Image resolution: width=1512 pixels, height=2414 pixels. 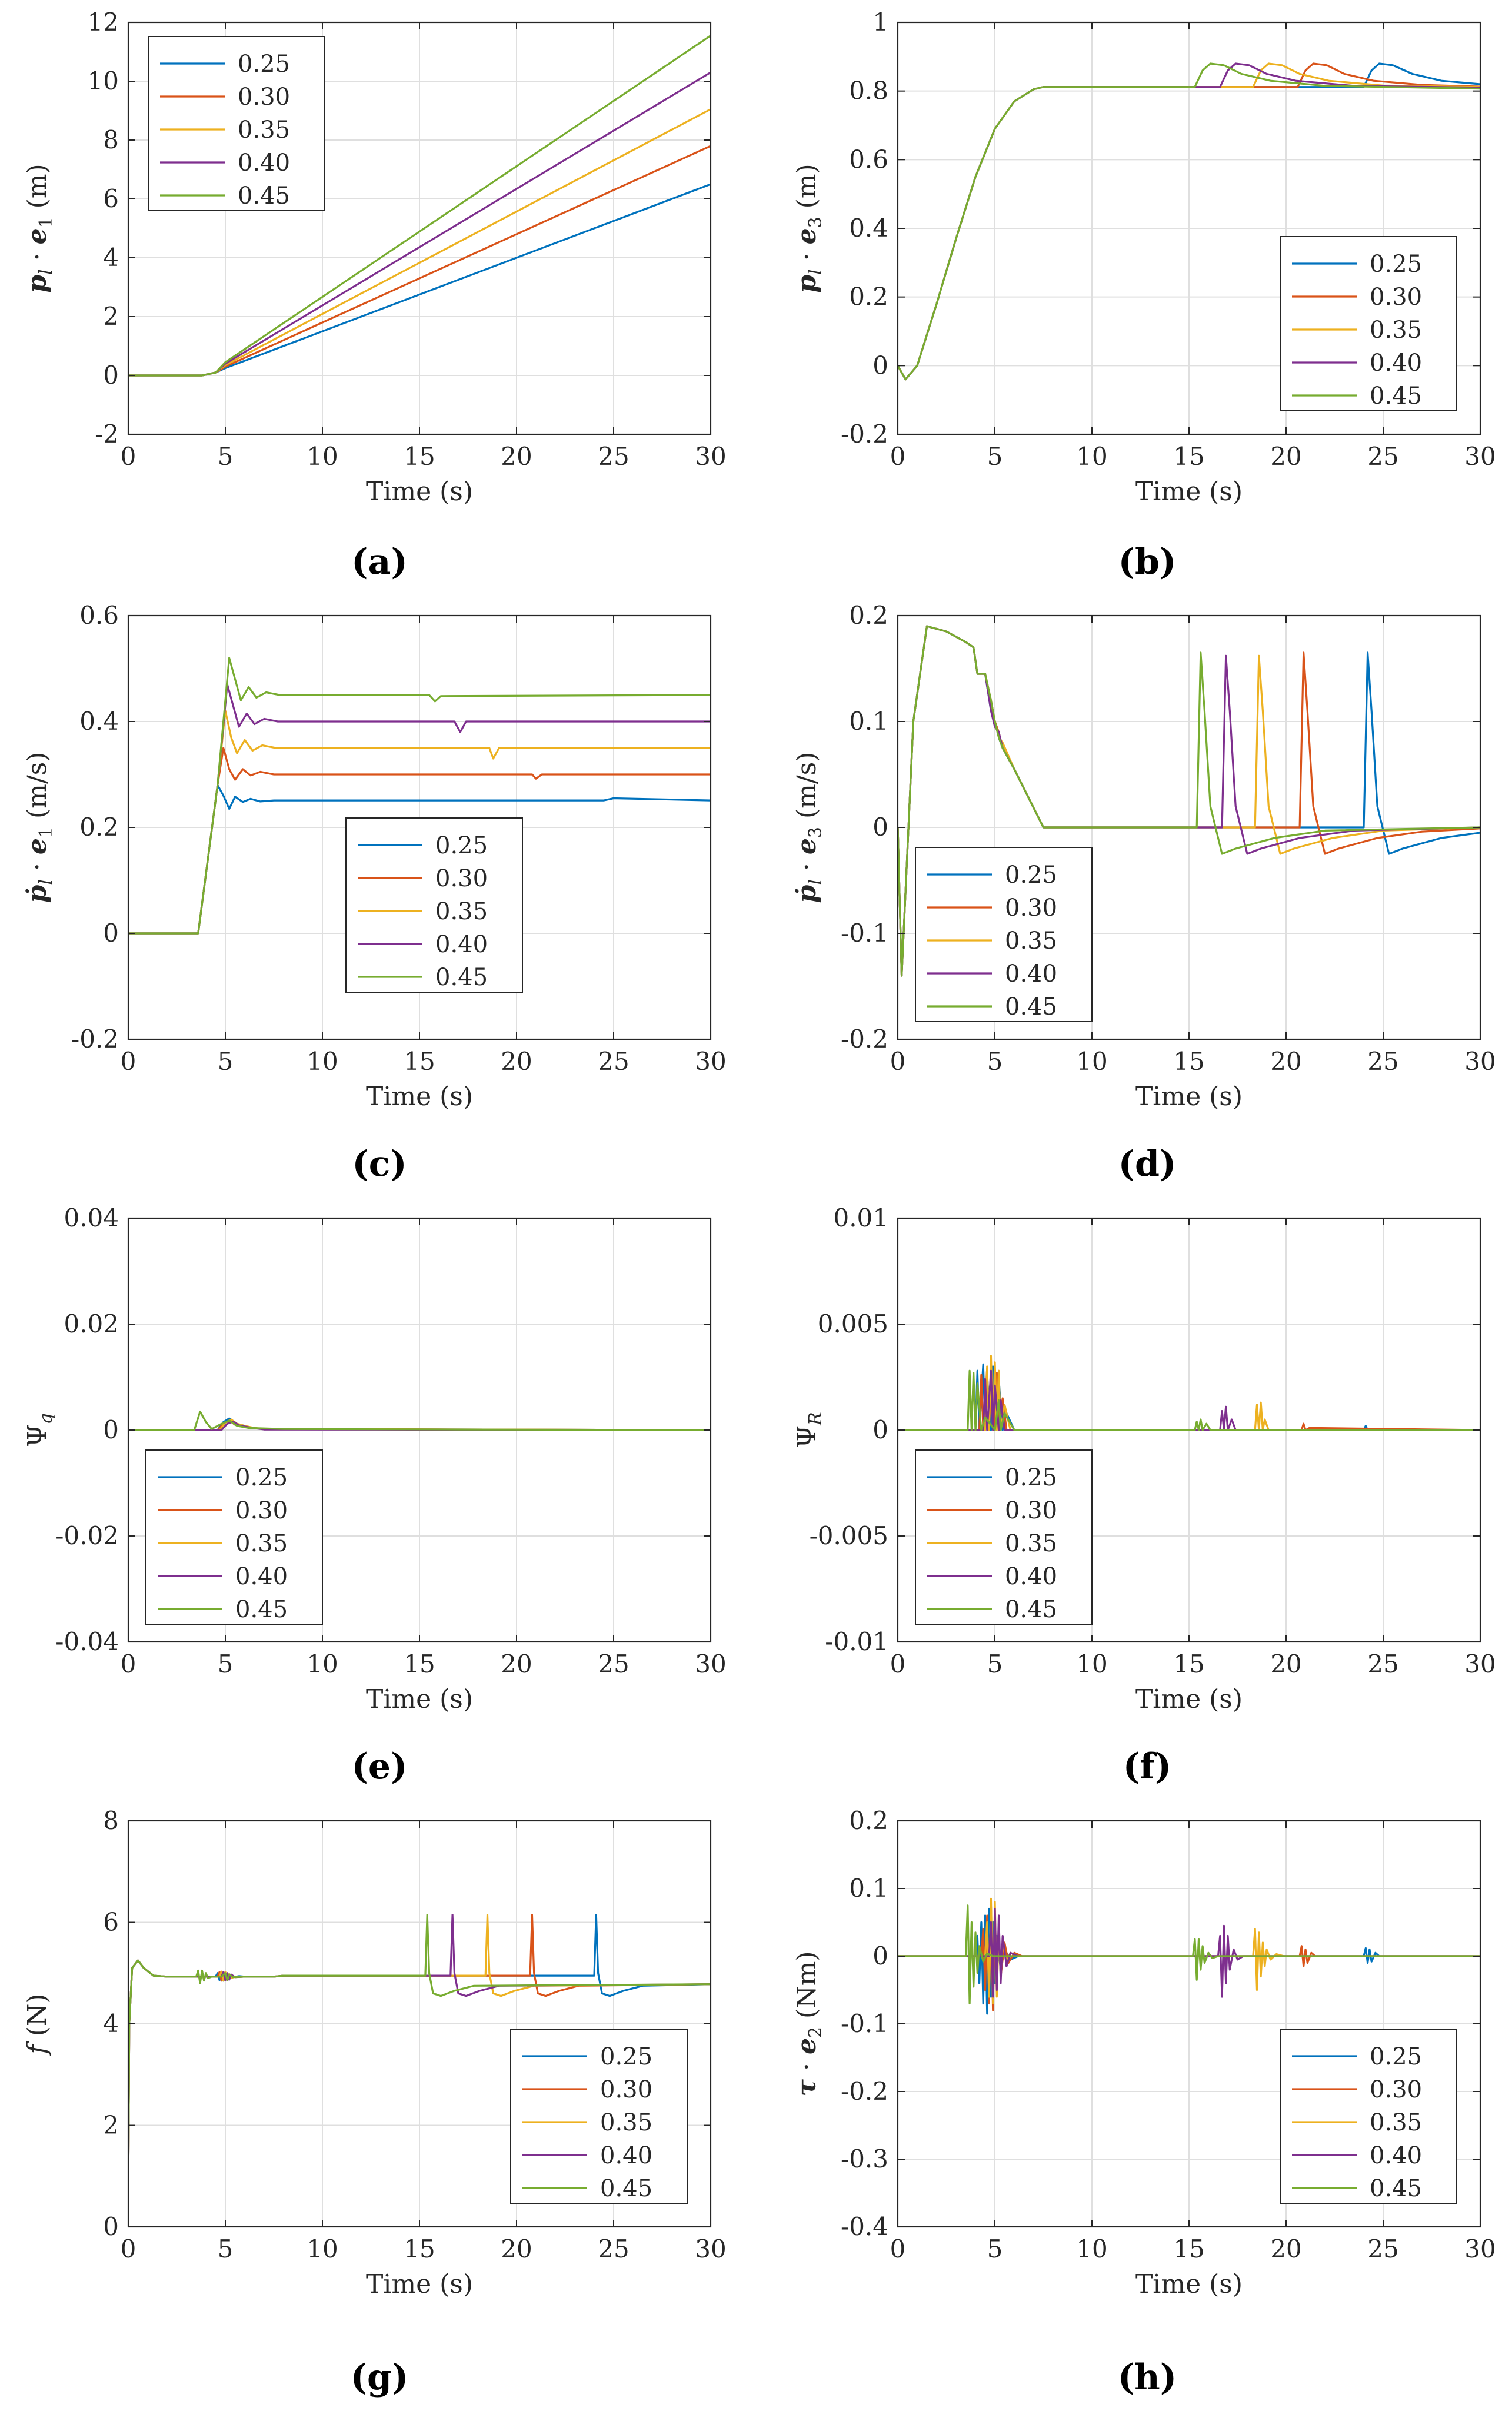 What do you see at coordinates (860, 1217) in the screenshot?
I see `y-tick-label: 0.01` at bounding box center [860, 1217].